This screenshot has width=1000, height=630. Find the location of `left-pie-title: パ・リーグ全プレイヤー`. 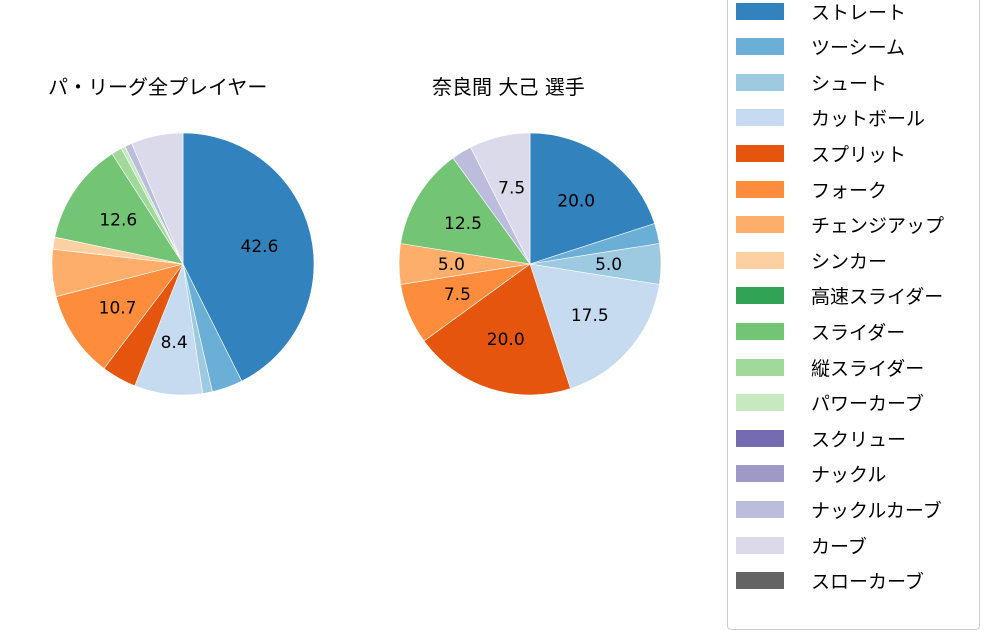

left-pie-title: パ・リーグ全プレイヤー is located at coordinates (158, 87).